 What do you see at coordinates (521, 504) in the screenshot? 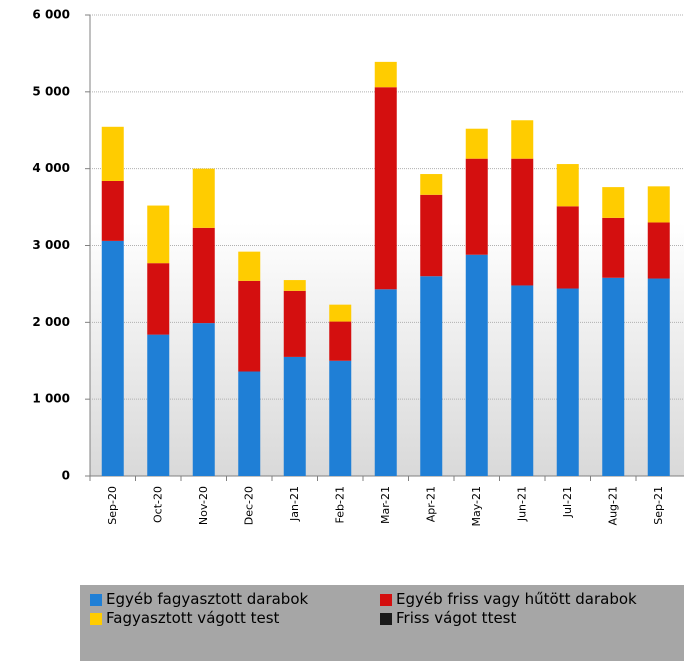
I see `x-tick-label: Jun-21` at bounding box center [521, 504].